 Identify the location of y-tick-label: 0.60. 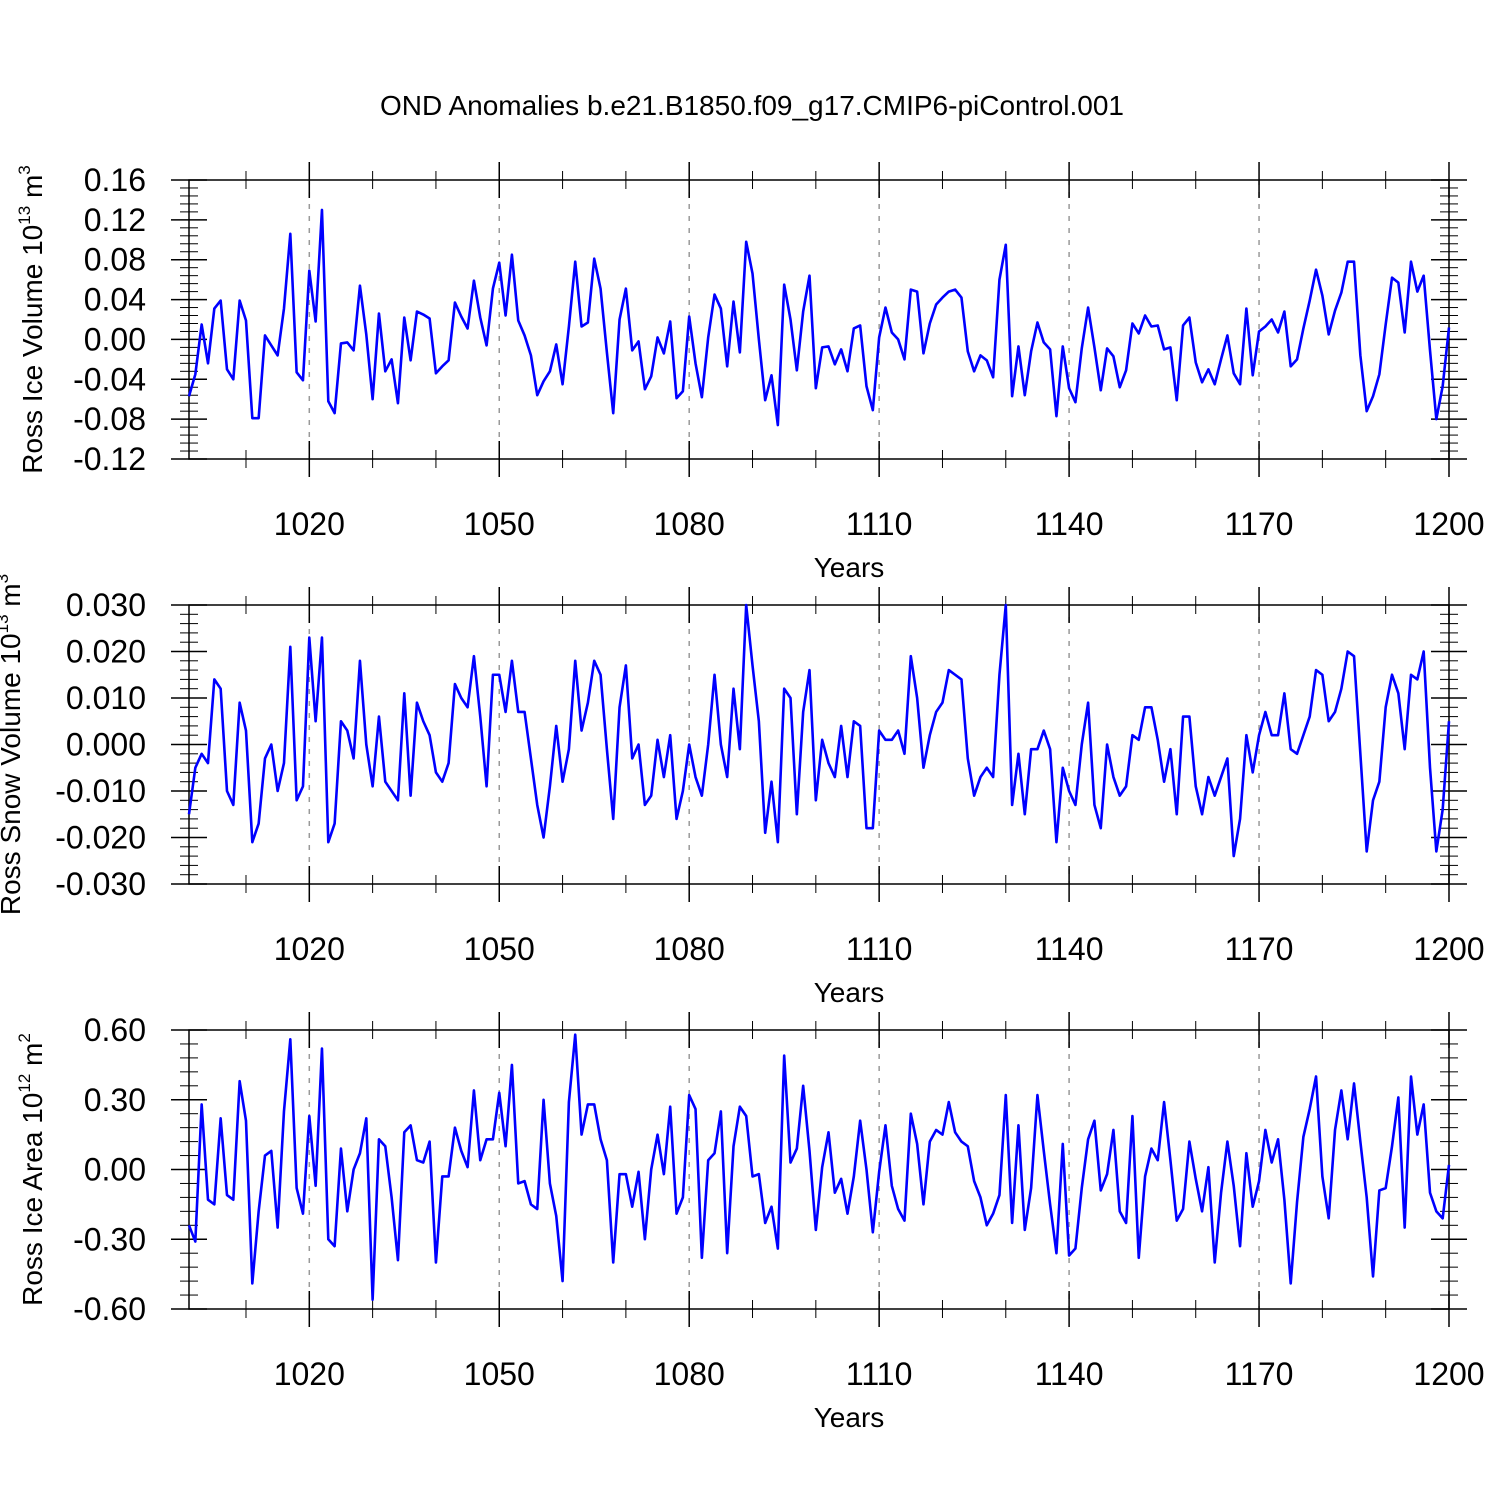
(115, 1030).